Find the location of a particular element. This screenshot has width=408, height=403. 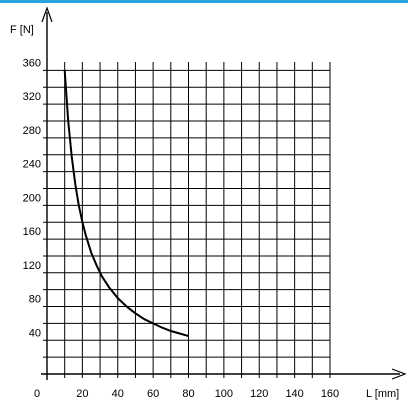

x-axis-label: L [mm] is located at coordinates (382, 394).